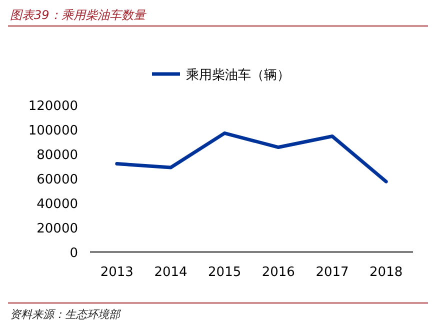 Image resolution: width=436 pixels, height=331 pixels. I want to click on x-tick-label: 2014, so click(171, 272).